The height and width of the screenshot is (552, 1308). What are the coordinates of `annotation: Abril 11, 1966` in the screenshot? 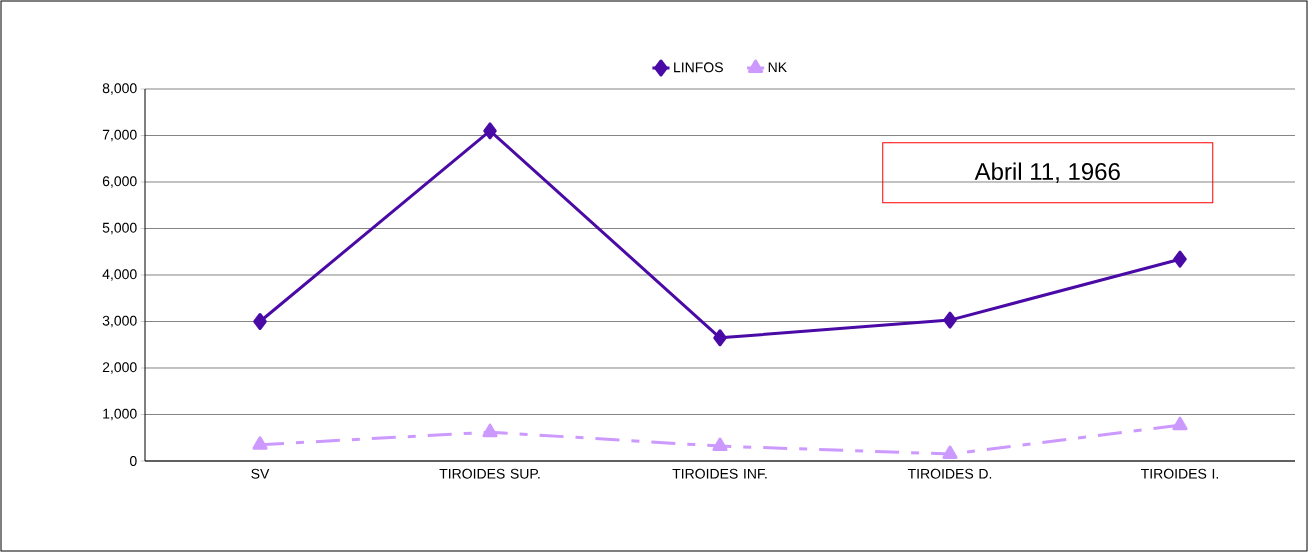 It's located at (1047, 172).